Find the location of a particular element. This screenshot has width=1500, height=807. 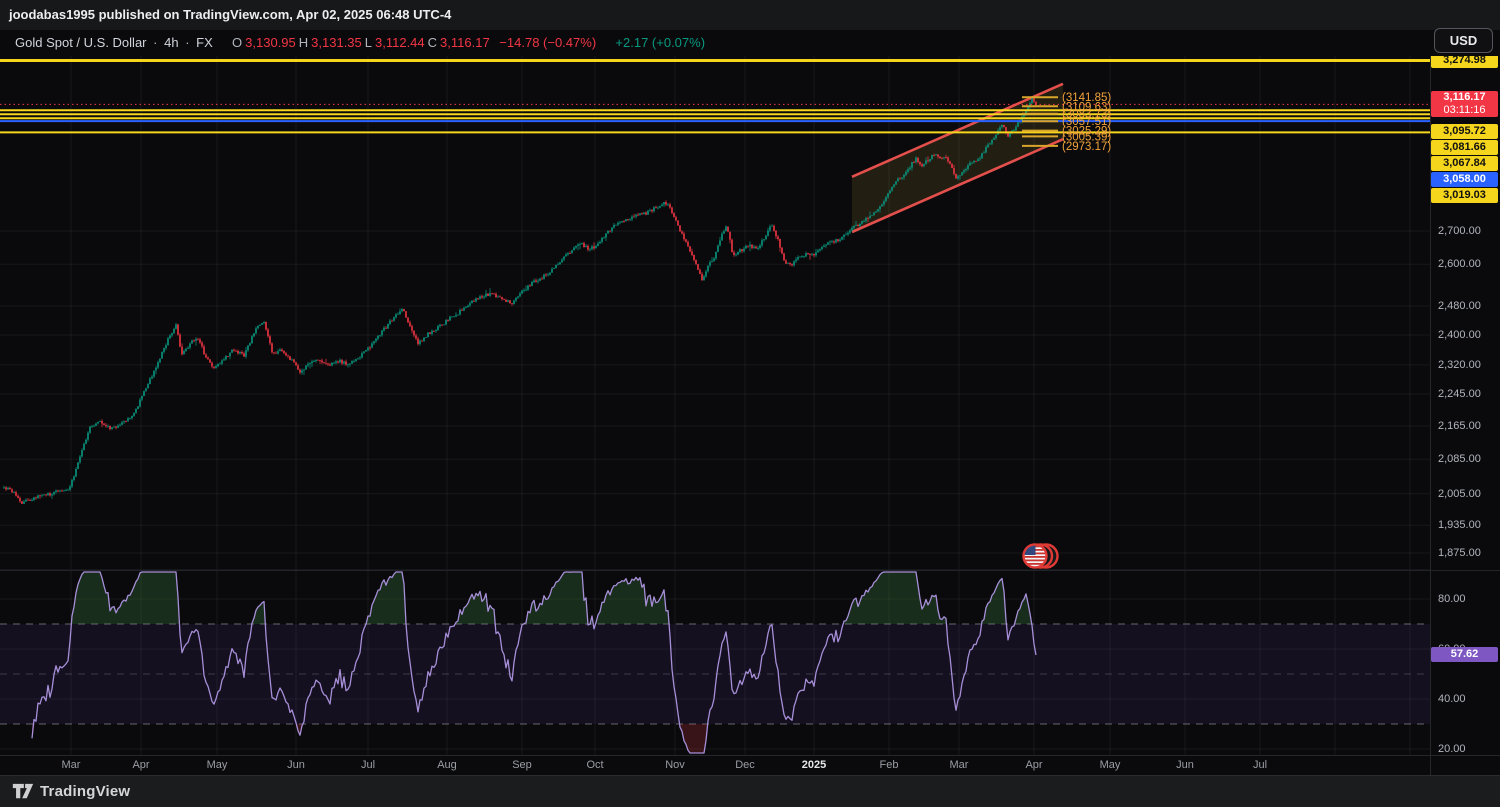

price-tick: 1,875.00 is located at coordinates (1459, 553).